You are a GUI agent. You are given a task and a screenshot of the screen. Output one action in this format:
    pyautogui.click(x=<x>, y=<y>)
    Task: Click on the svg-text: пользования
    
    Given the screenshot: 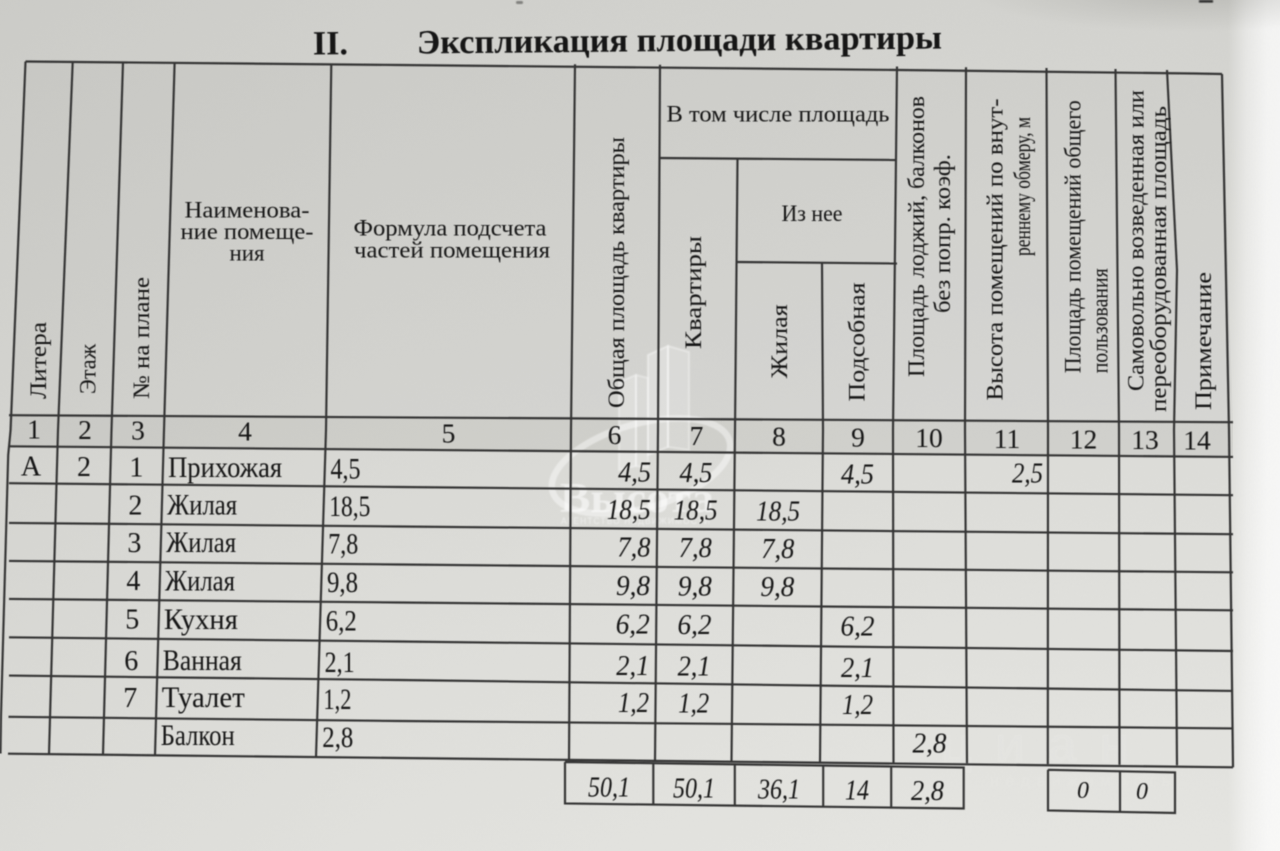 What is the action you would take?
    pyautogui.click(x=1101, y=320)
    